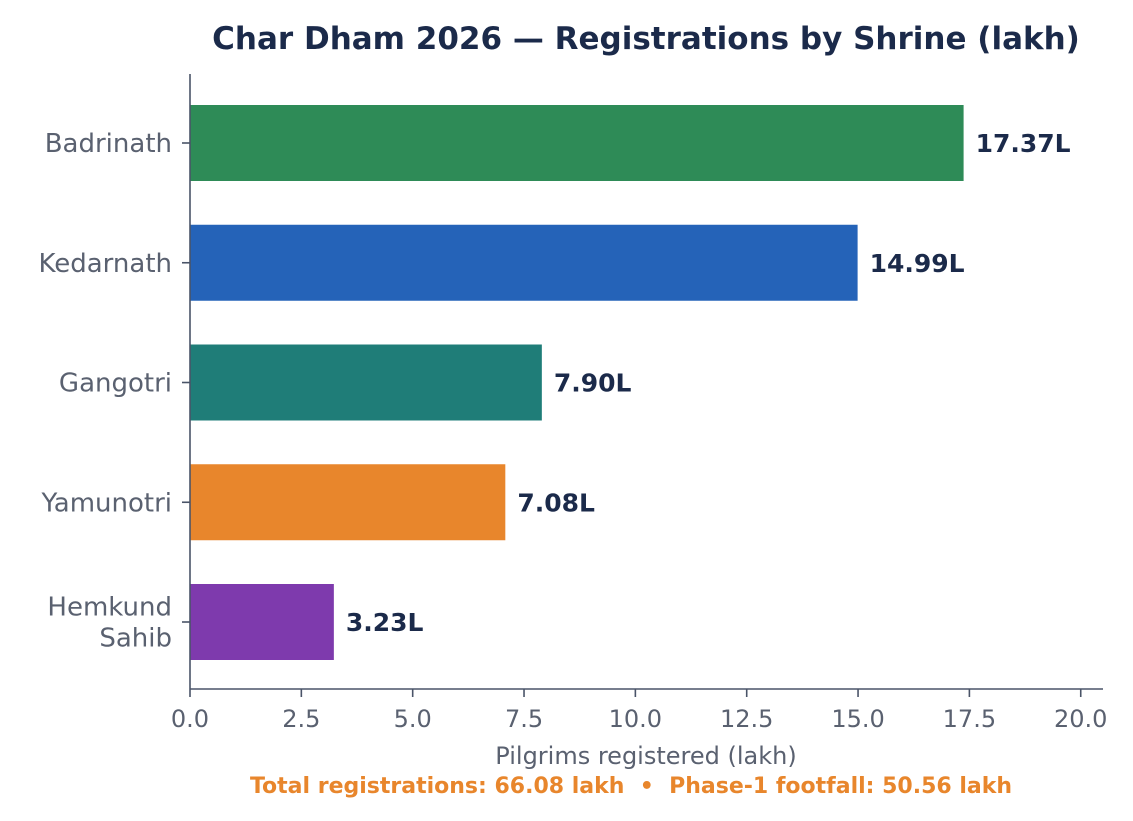 The image size is (1133, 821). What do you see at coordinates (1023, 143) in the screenshot?
I see `value-label-badrinath: 17.37L` at bounding box center [1023, 143].